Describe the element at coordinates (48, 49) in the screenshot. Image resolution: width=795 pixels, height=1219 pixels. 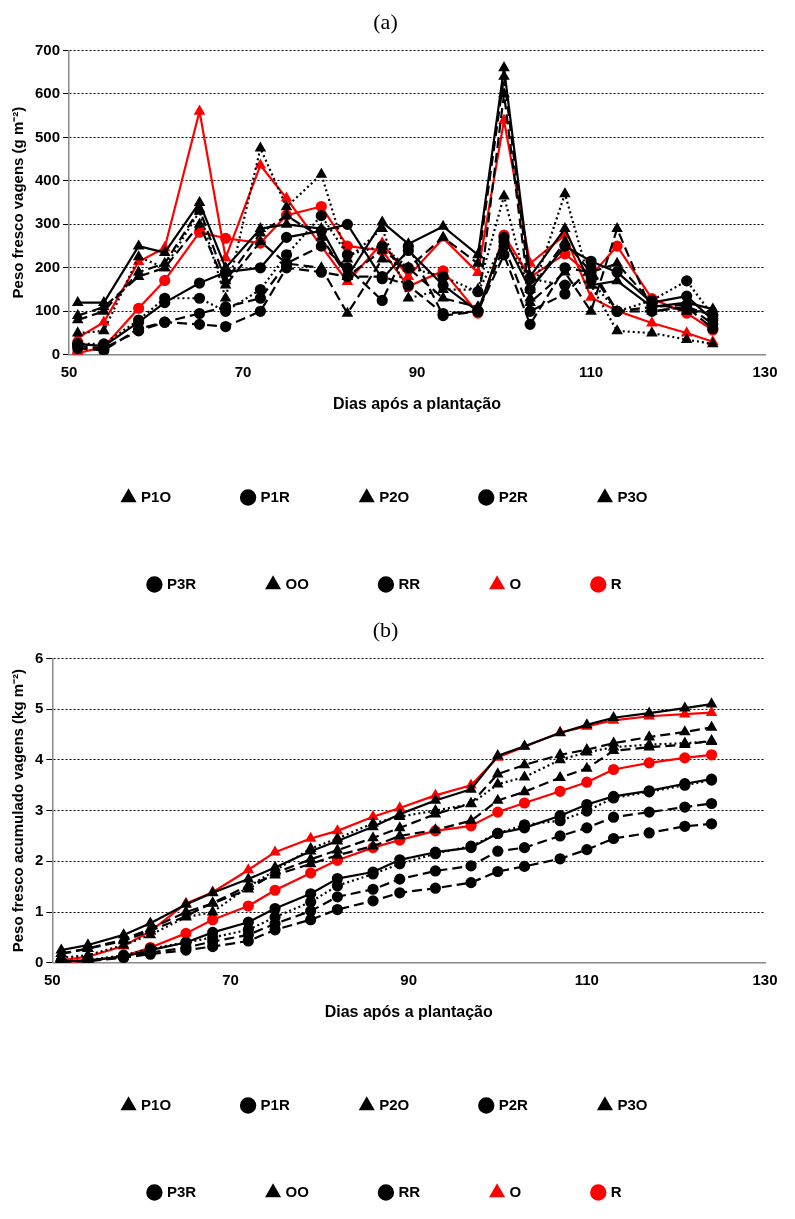
I see `y-tick-label: 700` at that location.